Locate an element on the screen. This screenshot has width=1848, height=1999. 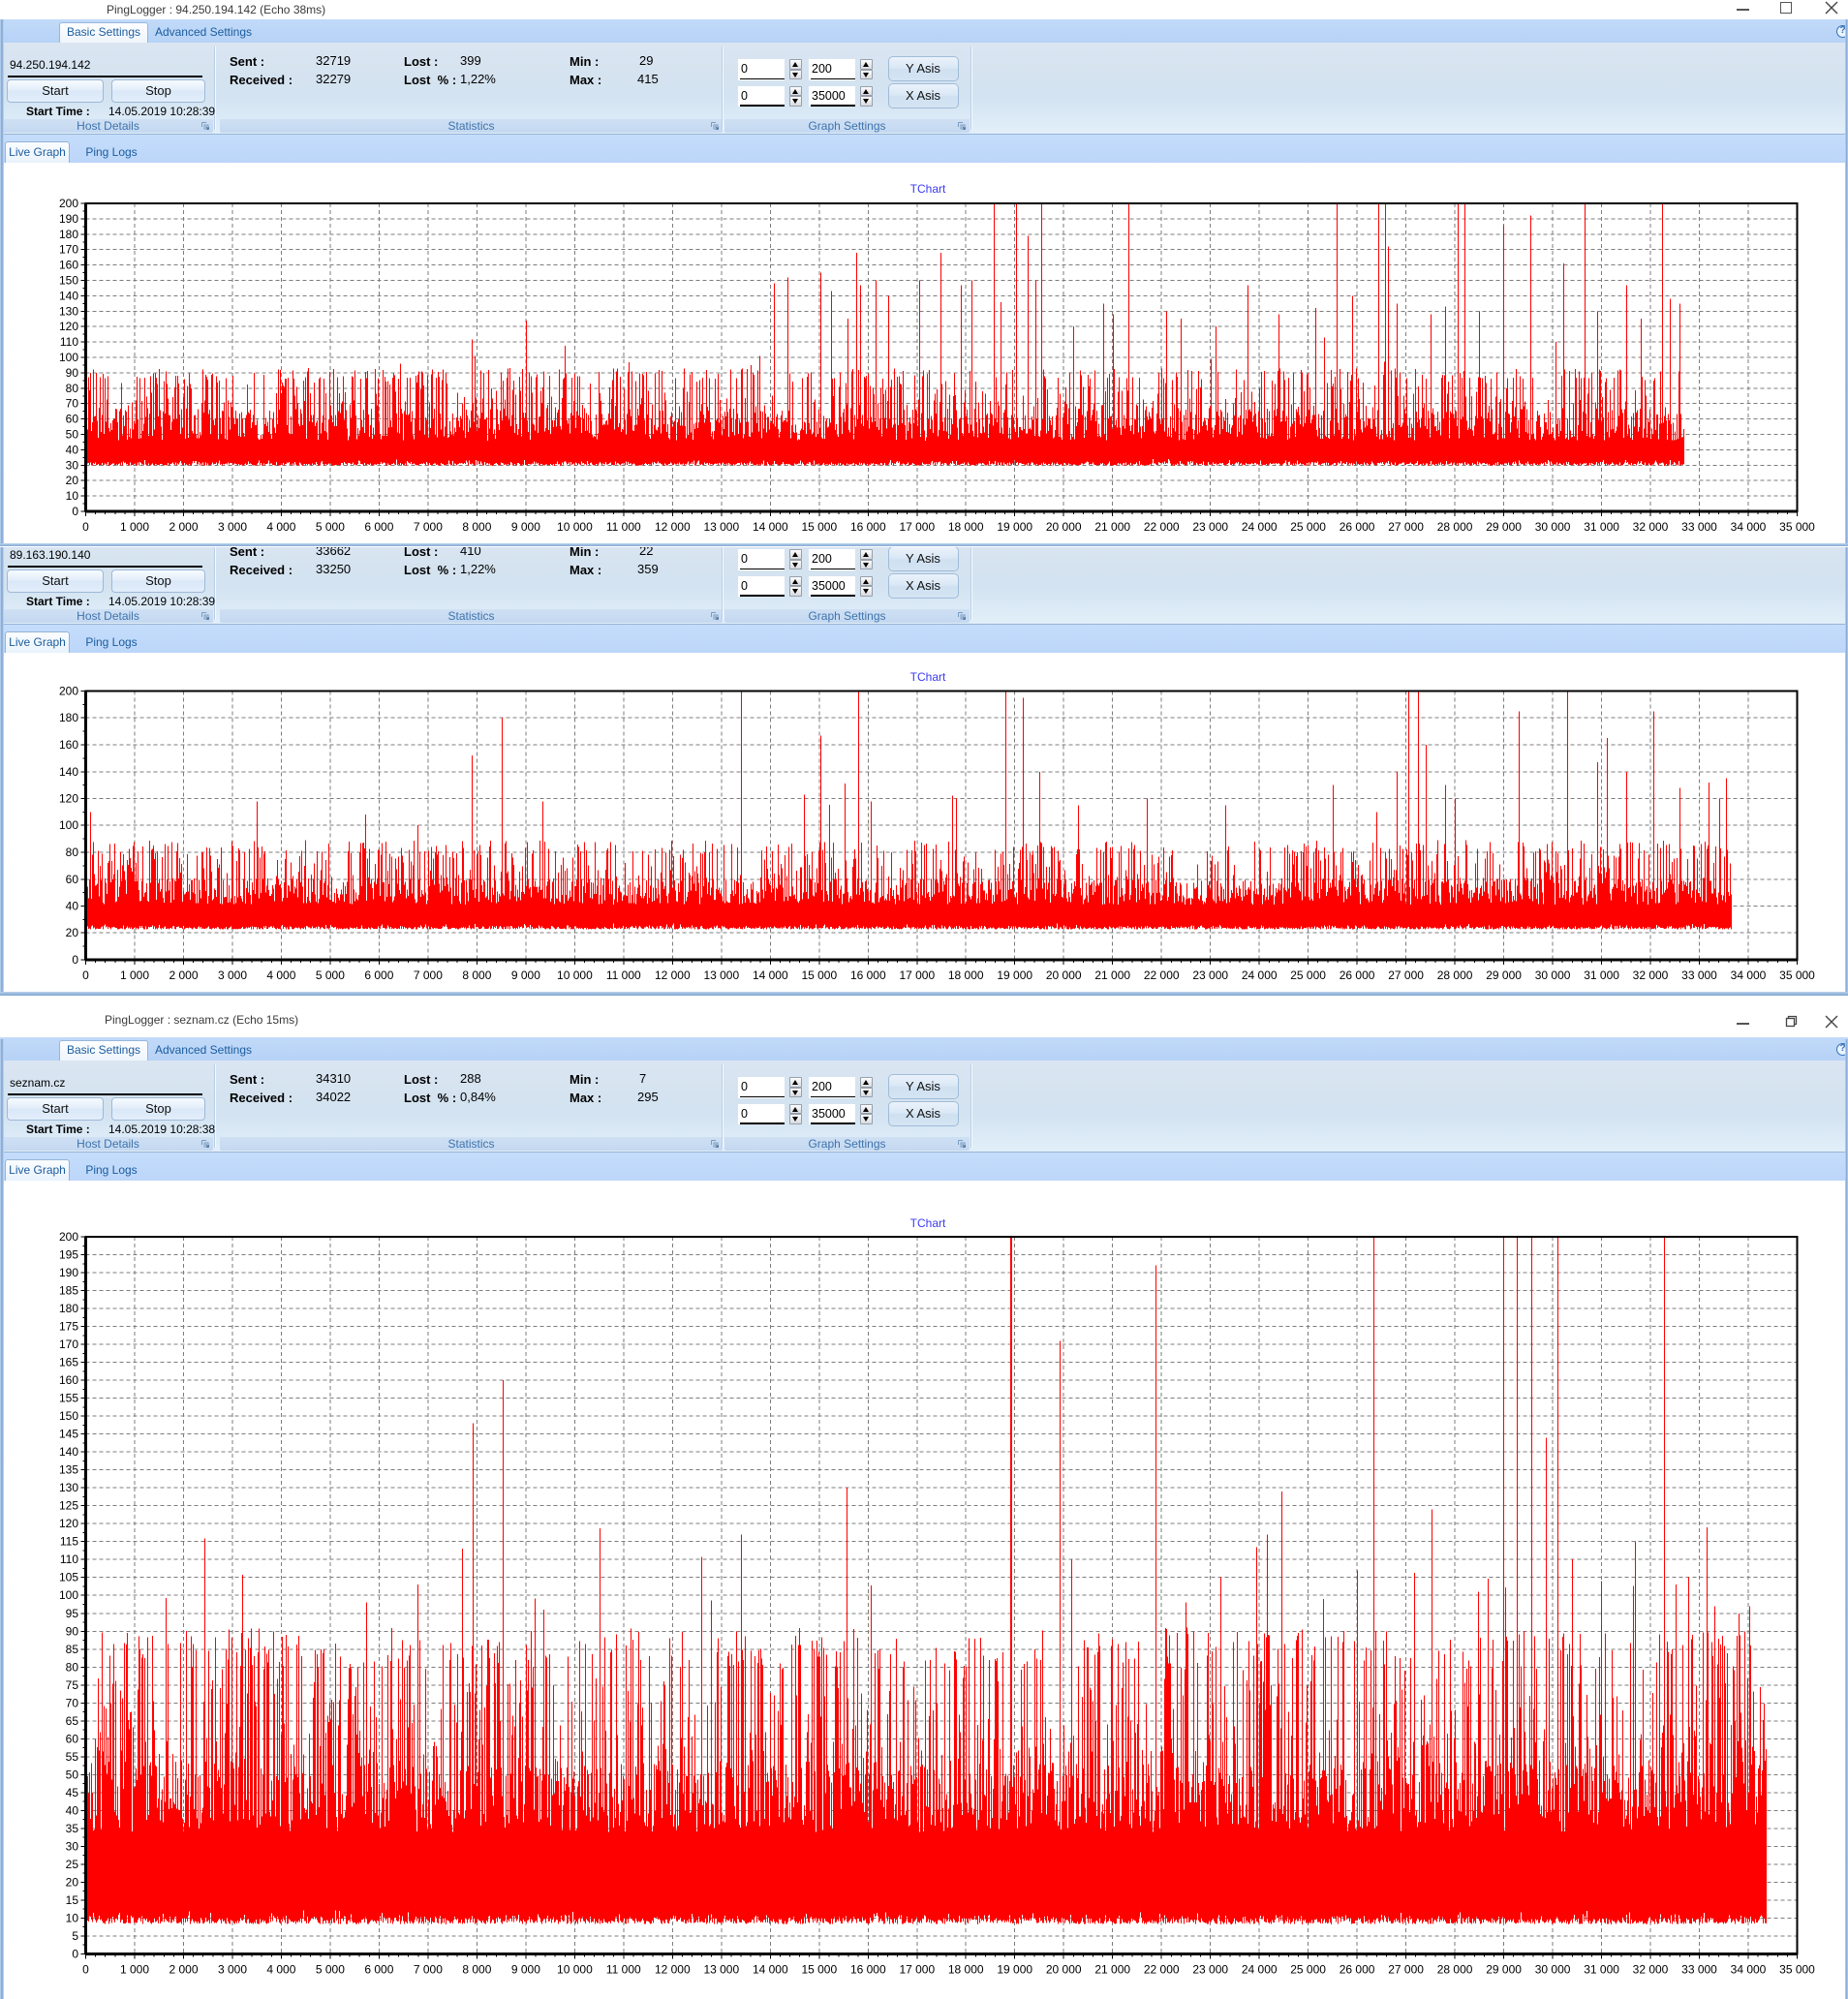
svg-text: 115 is located at coordinates (69, 1542).